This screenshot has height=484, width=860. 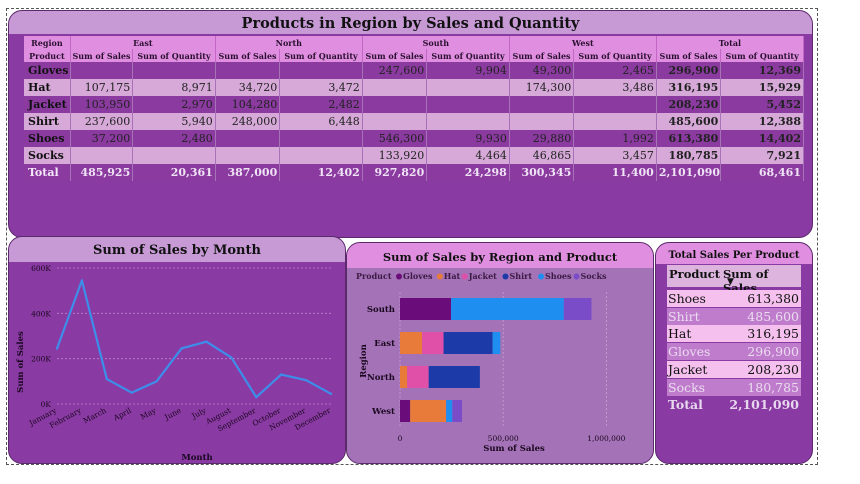 I want to click on pivot-cell: 2,101,090, so click(x=689, y=172).